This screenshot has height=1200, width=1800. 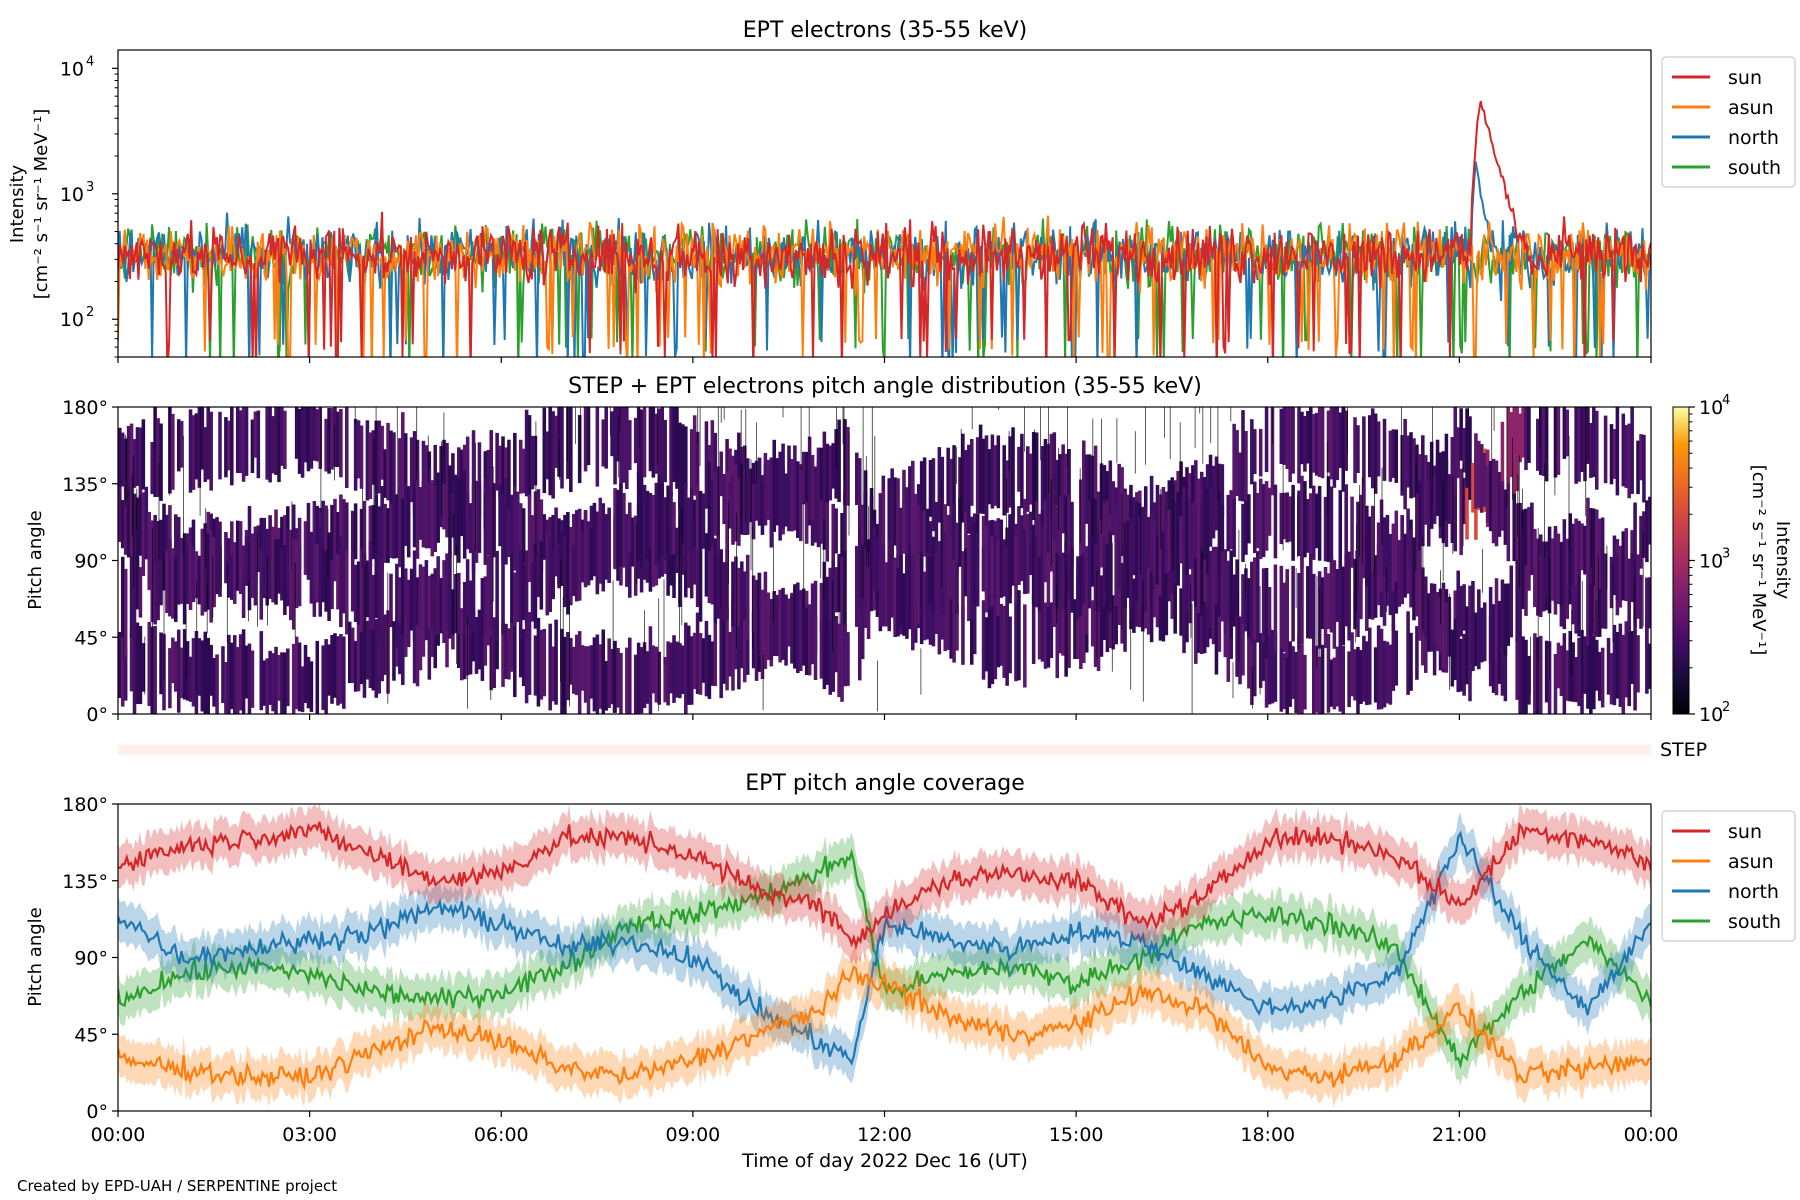 What do you see at coordinates (97, 1112) in the screenshot?
I see `ytick-label: 0°` at bounding box center [97, 1112].